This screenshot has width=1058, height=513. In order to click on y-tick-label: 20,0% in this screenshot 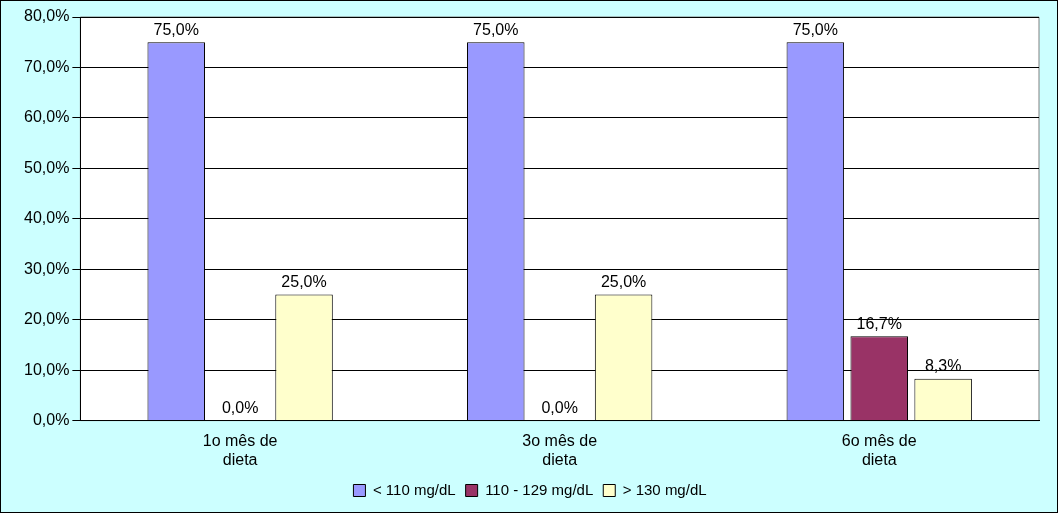, I will do `click(46, 319)`.